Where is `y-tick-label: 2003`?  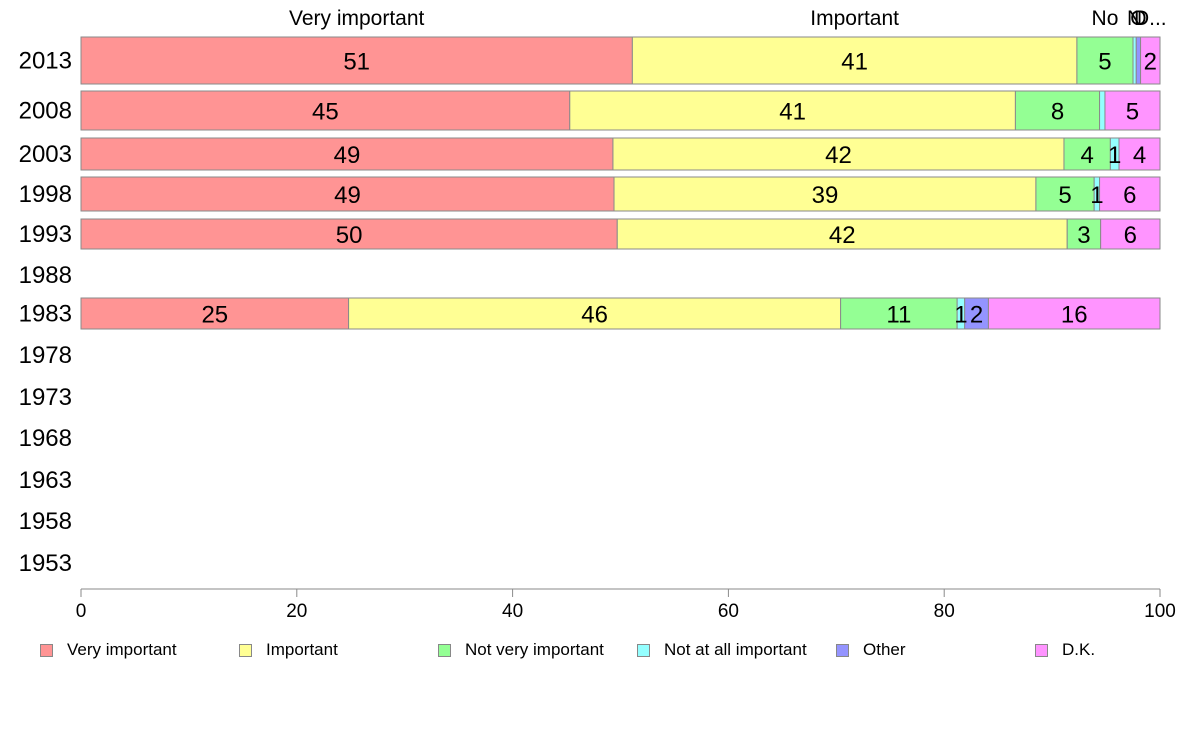 y-tick-label: 2003 is located at coordinates (45, 154).